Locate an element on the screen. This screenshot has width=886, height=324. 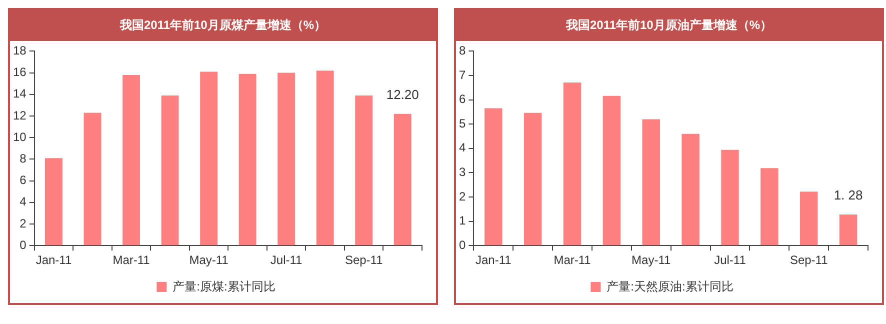
legend-label: 产量:天然原油:累计同比 is located at coordinates (670, 286).